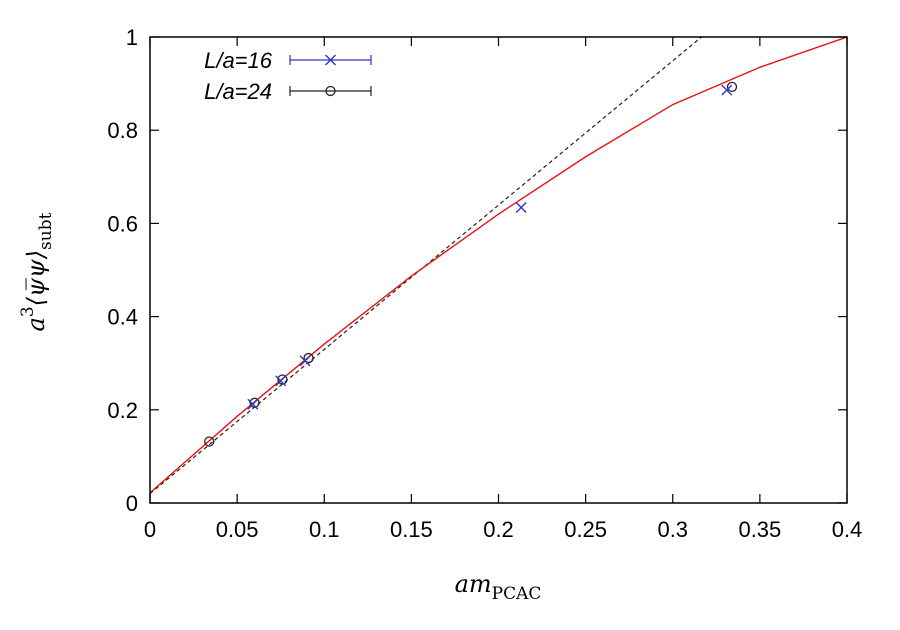  Describe the element at coordinates (324, 529) in the screenshot. I see `x-tick-label: 0.1` at that location.